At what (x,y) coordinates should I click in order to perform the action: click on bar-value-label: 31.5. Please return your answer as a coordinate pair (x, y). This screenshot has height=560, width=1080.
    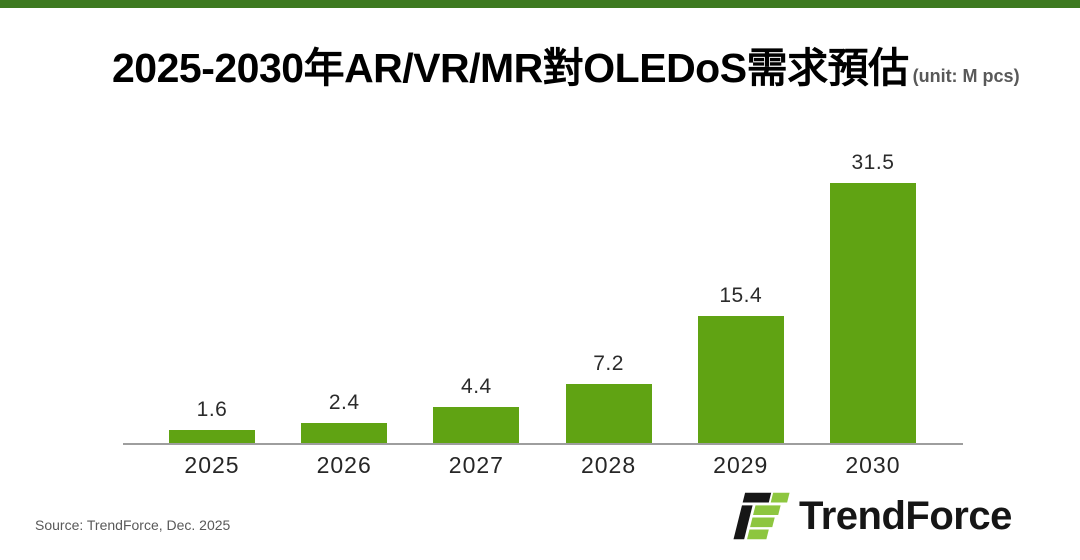
    Looking at the image, I should click on (873, 162).